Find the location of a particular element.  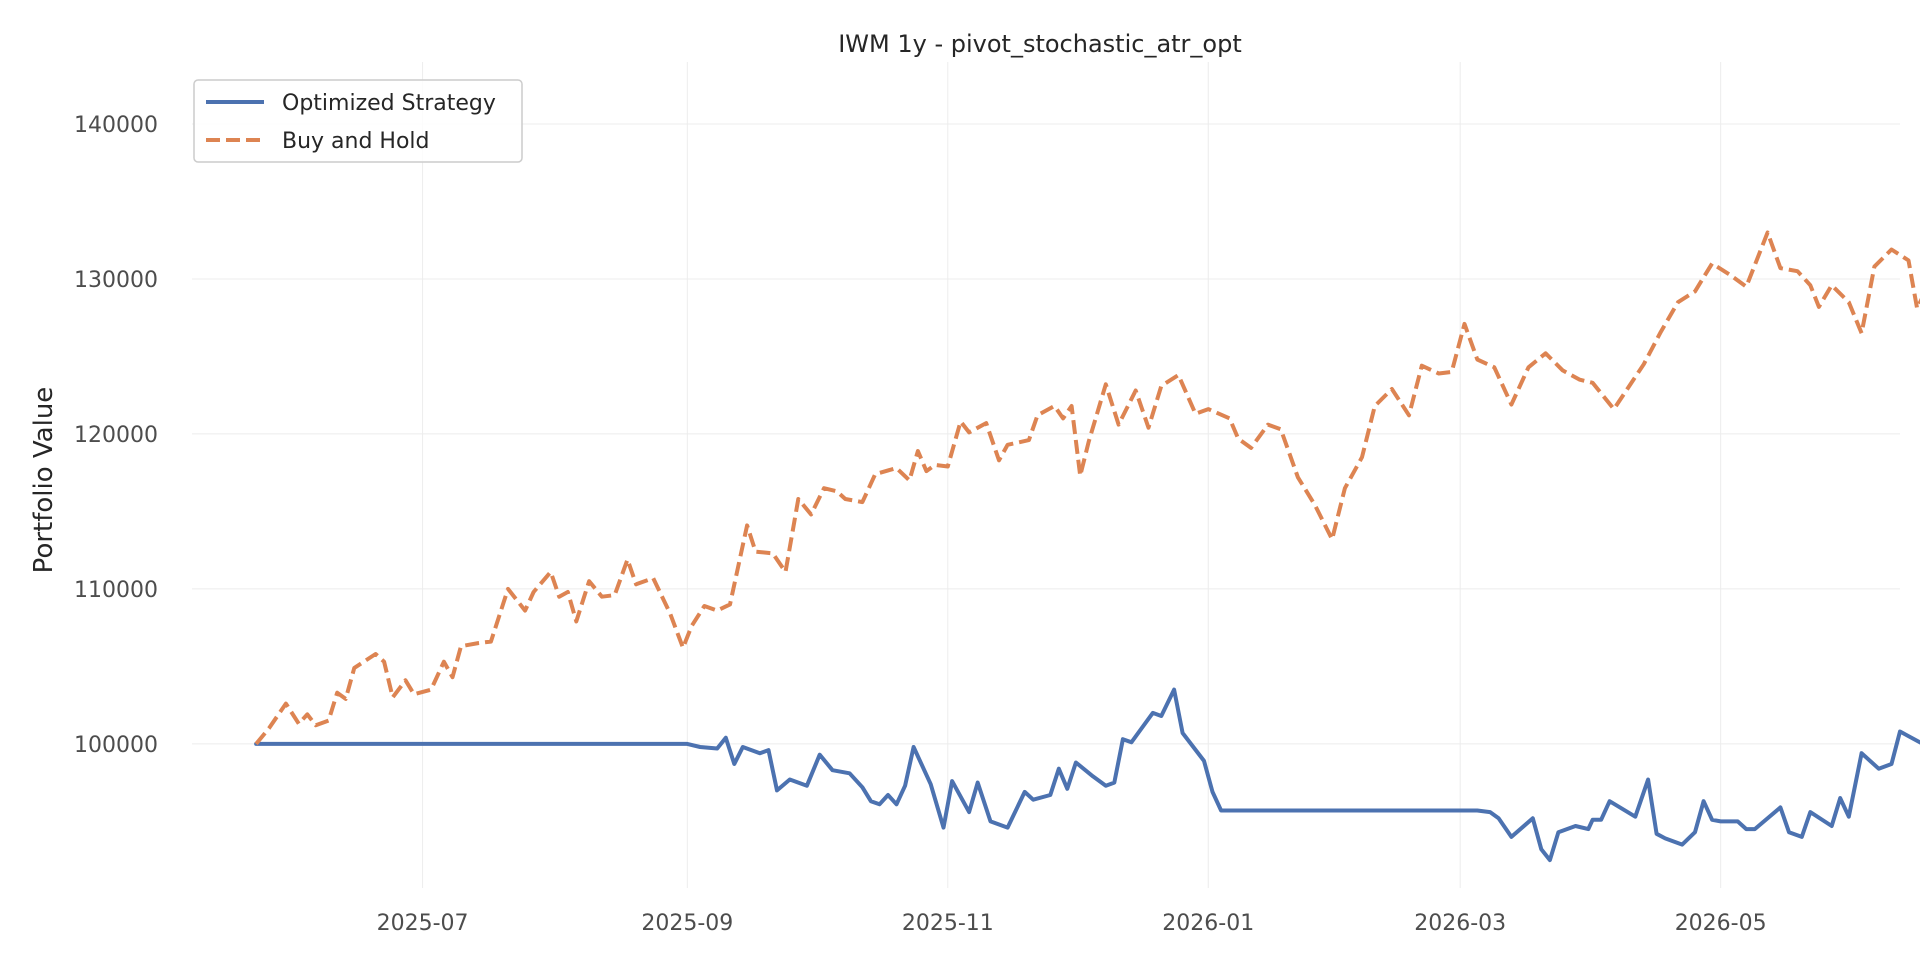

x-tick-label: 2026-03 is located at coordinates (1460, 923).